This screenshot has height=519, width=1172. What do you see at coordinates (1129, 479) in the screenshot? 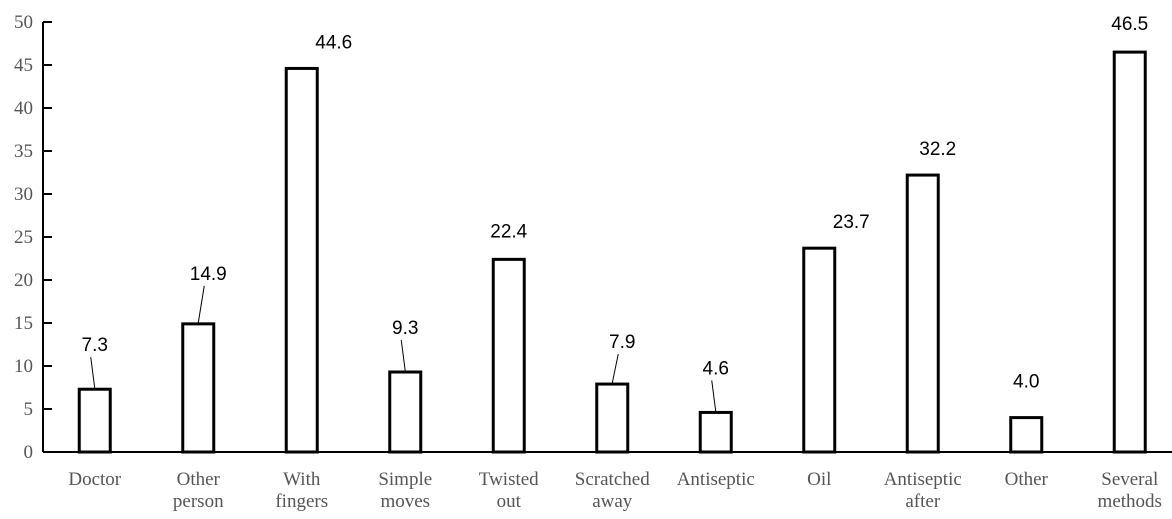
I see `x-tick-label-line: Several` at bounding box center [1129, 479].